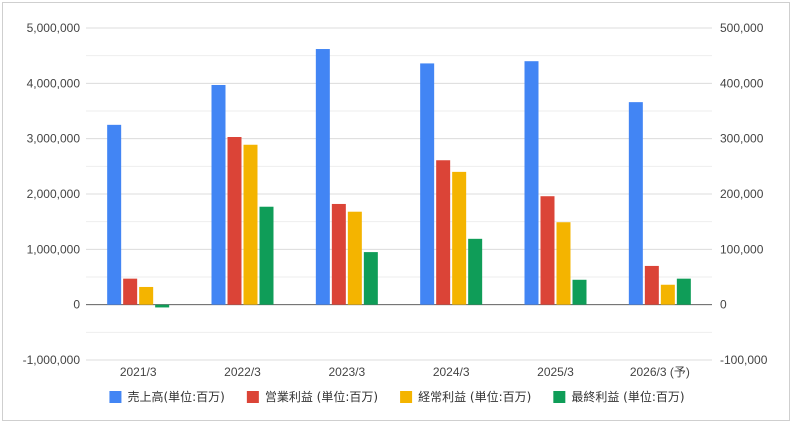 Image resolution: width=794 pixels, height=425 pixels. What do you see at coordinates (744, 360) in the screenshot?
I see `y-right-tick-label: -100,000` at bounding box center [744, 360].